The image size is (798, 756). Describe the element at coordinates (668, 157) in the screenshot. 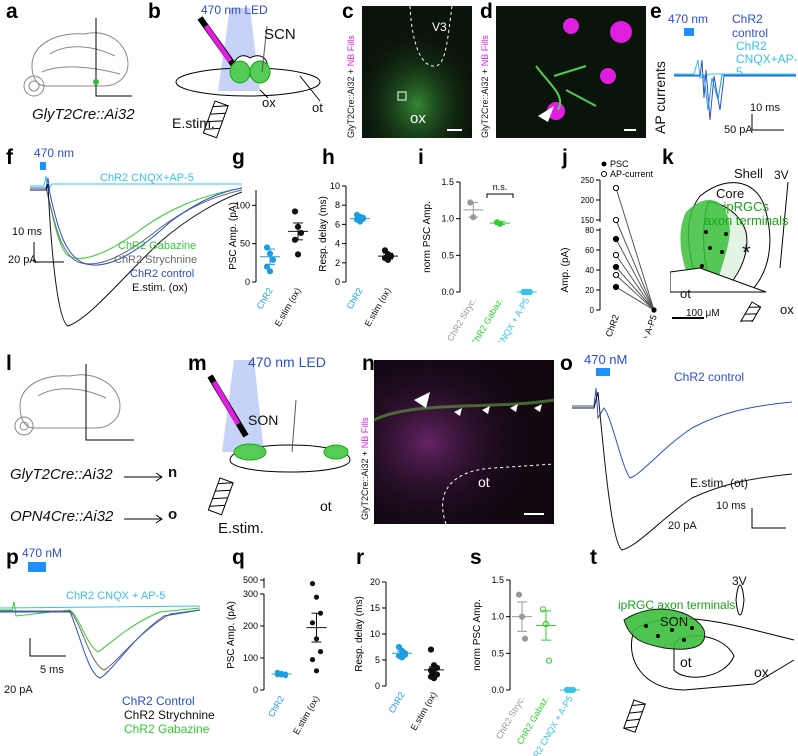

I see `panel-label-k: k` at that location.